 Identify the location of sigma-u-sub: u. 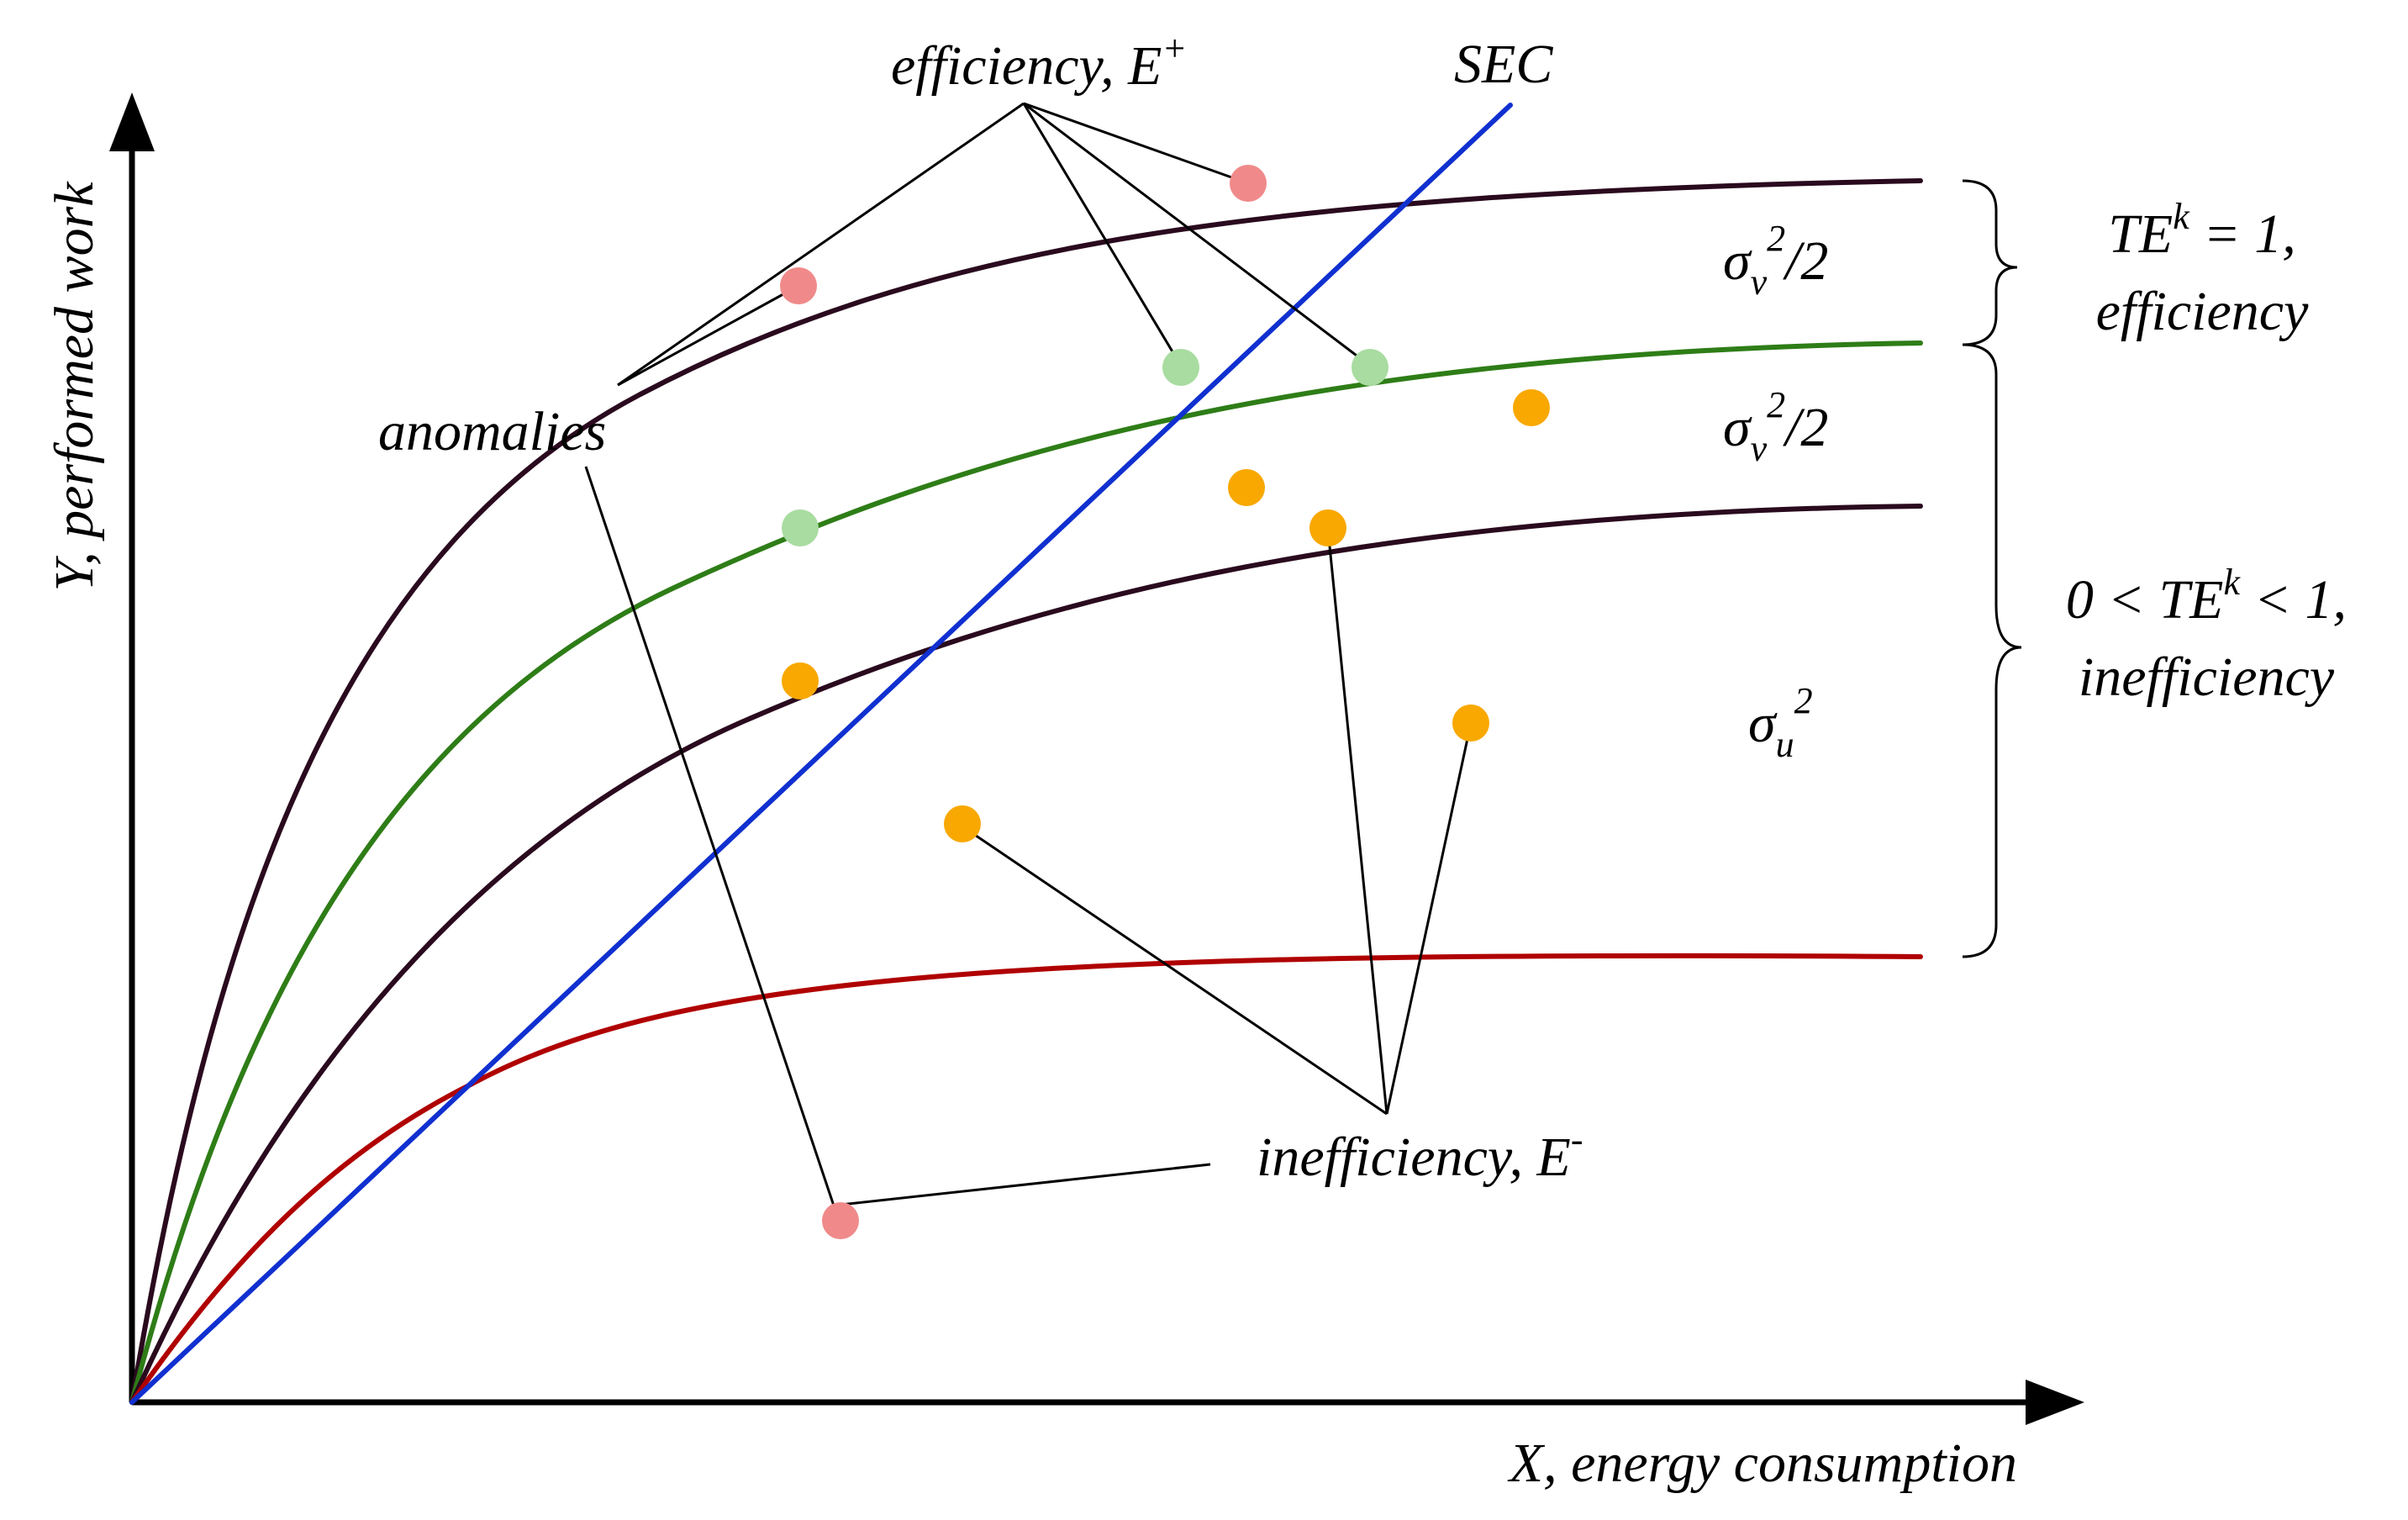
(1785, 744).